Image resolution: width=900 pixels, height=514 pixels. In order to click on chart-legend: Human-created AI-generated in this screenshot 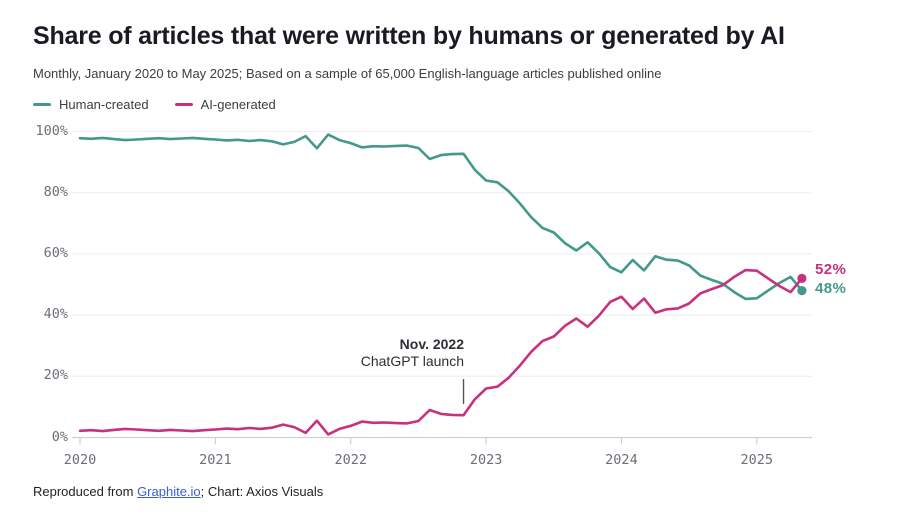, I will do `click(154, 104)`.